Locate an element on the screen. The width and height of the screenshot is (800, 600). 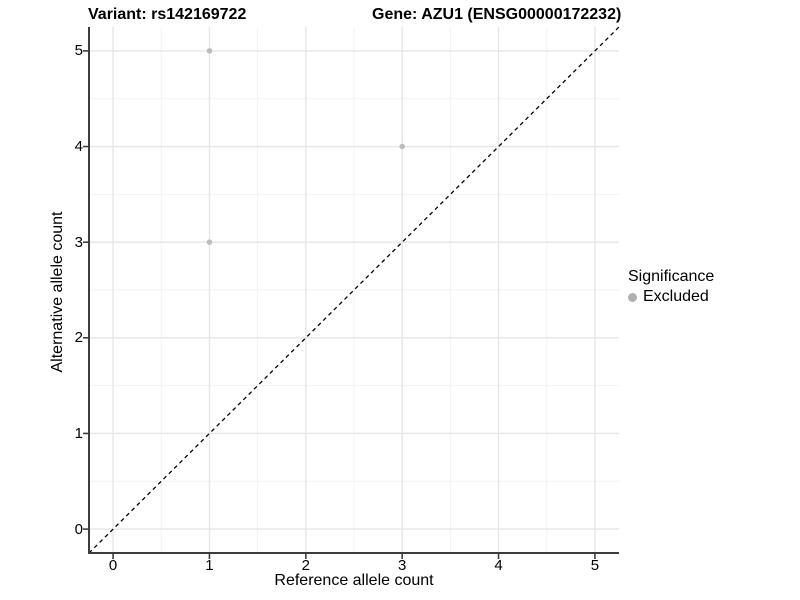
legend-items: Excluded is located at coordinates (671, 297).